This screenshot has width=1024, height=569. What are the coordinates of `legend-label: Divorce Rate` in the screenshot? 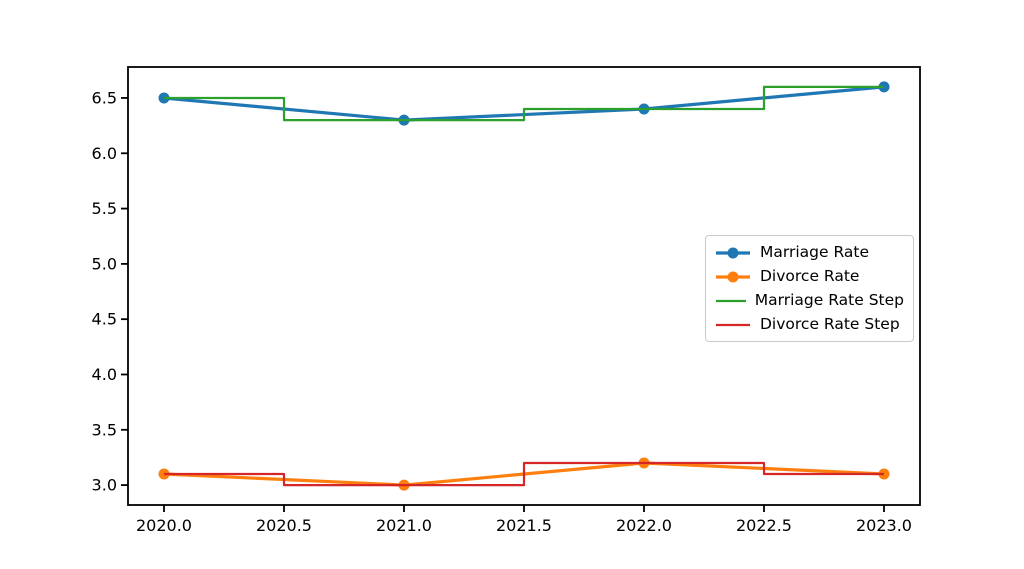 It's located at (810, 275).